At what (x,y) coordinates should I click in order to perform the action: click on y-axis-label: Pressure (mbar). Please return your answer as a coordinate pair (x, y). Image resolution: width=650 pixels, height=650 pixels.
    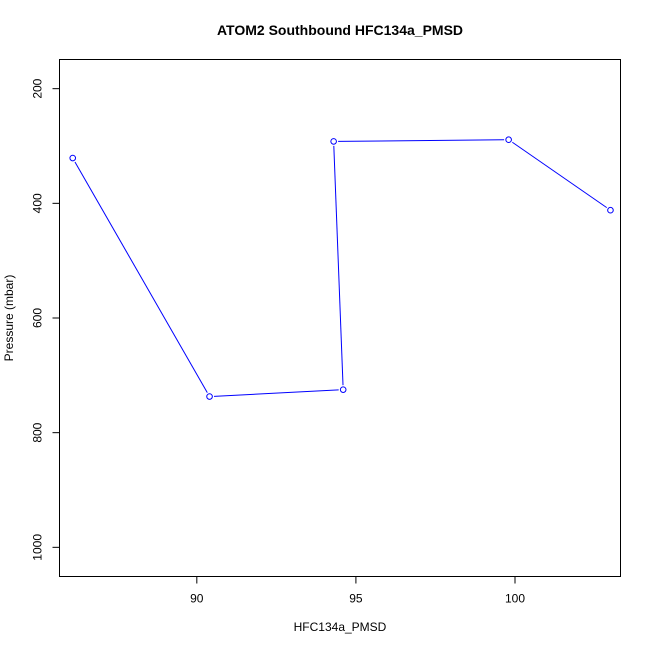
    Looking at the image, I should click on (9, 318).